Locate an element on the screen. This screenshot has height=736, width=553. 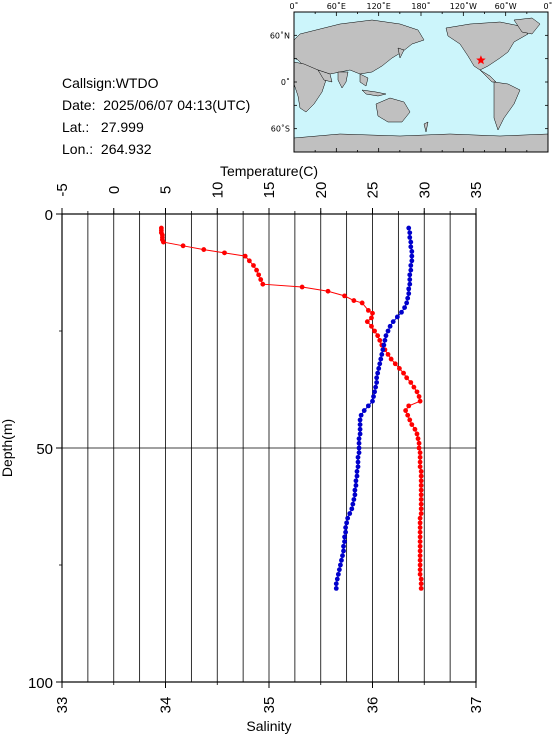
map-lon-label: 60˚W is located at coordinates (506, 6).